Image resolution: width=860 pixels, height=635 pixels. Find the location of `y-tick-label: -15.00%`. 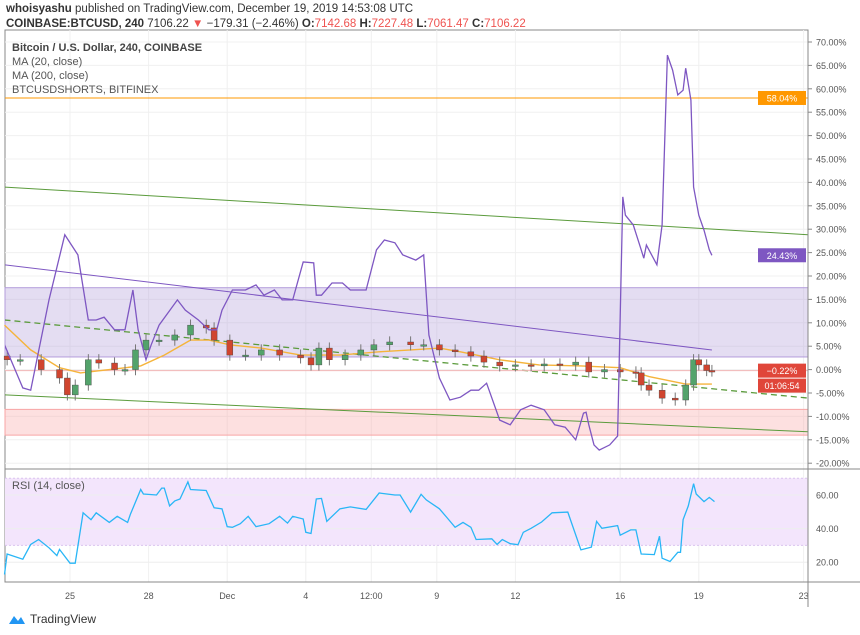

y-tick-label: -15.00% is located at coordinates (833, 440).